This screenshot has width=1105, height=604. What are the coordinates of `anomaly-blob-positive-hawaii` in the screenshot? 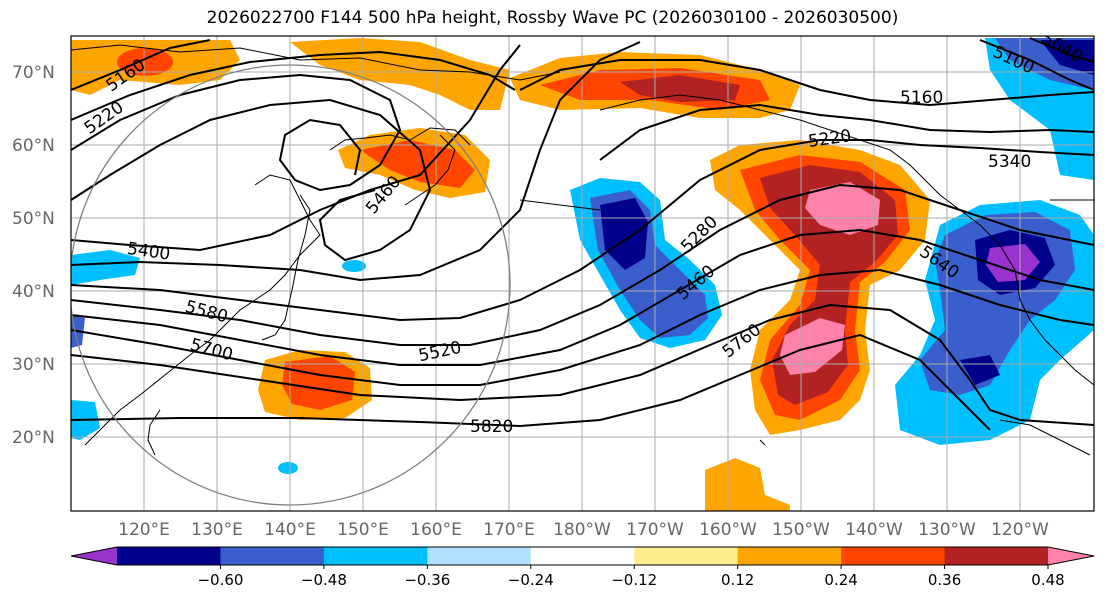 It's located at (747, 484).